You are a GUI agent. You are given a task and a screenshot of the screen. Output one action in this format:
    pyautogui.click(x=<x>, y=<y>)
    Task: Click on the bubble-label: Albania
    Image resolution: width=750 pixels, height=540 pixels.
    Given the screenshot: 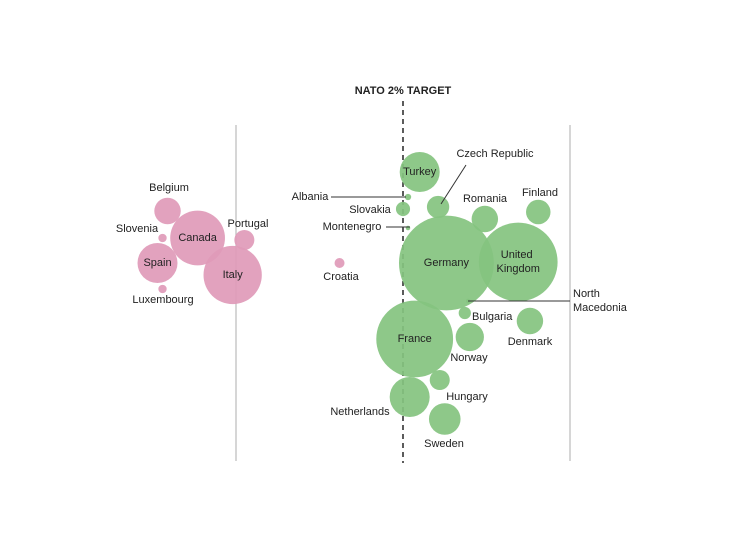 What is the action you would take?
    pyautogui.click(x=311, y=197)
    